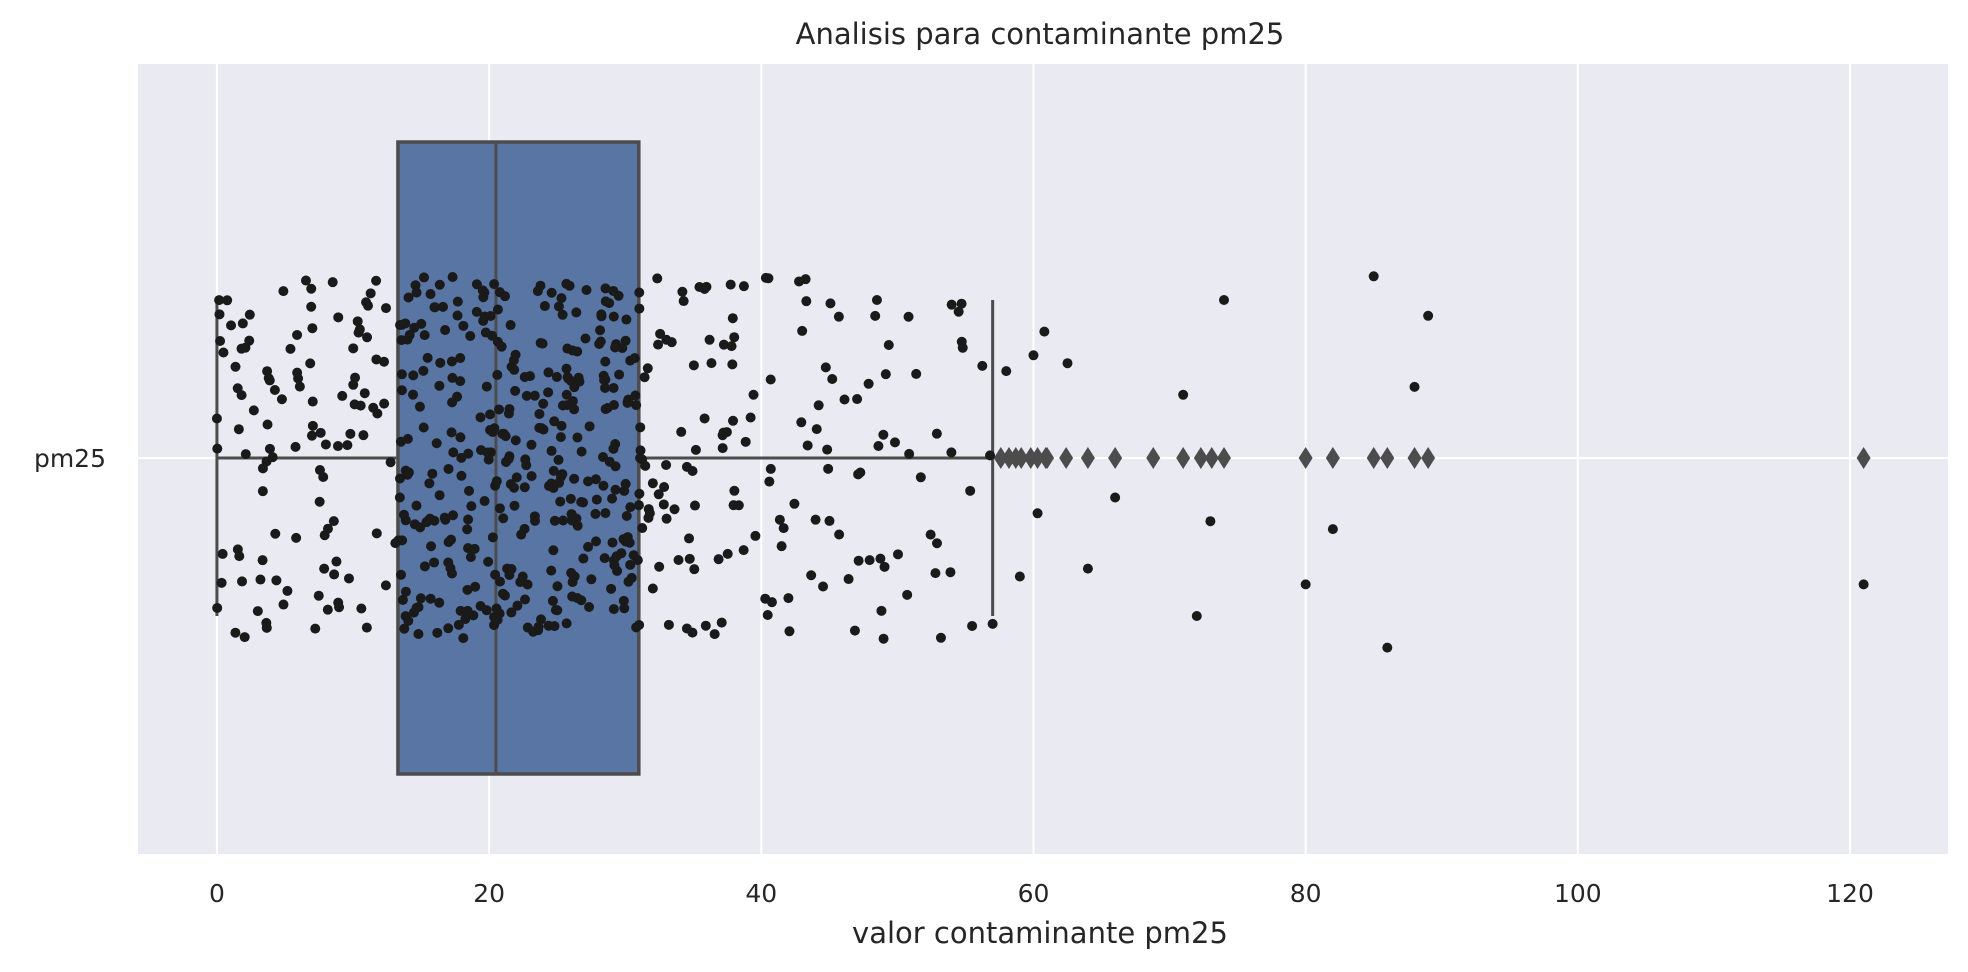 The image size is (1968, 972). Describe the element at coordinates (1850, 893) in the screenshot. I see `x-tick-label: 120` at that location.